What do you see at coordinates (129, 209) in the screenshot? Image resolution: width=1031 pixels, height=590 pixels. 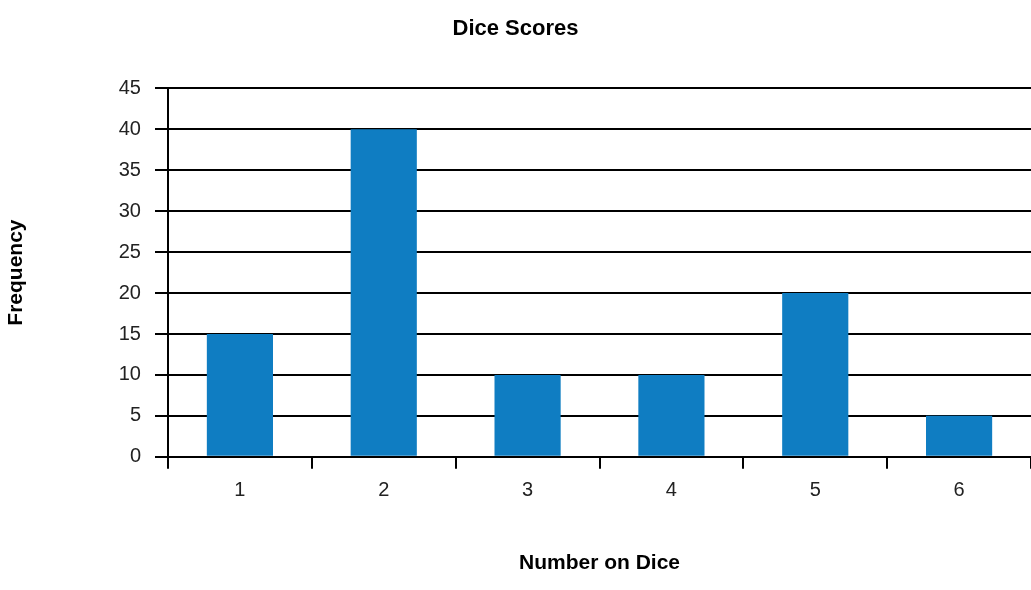 I see `y-tick-label: 30` at bounding box center [129, 209].